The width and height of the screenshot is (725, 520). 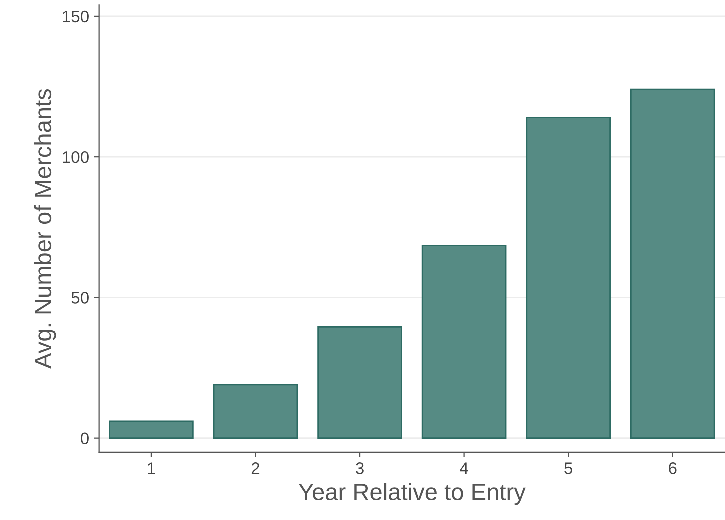 What do you see at coordinates (412, 494) in the screenshot?
I see `x-axis-title: Year Relative to Entry` at bounding box center [412, 494].